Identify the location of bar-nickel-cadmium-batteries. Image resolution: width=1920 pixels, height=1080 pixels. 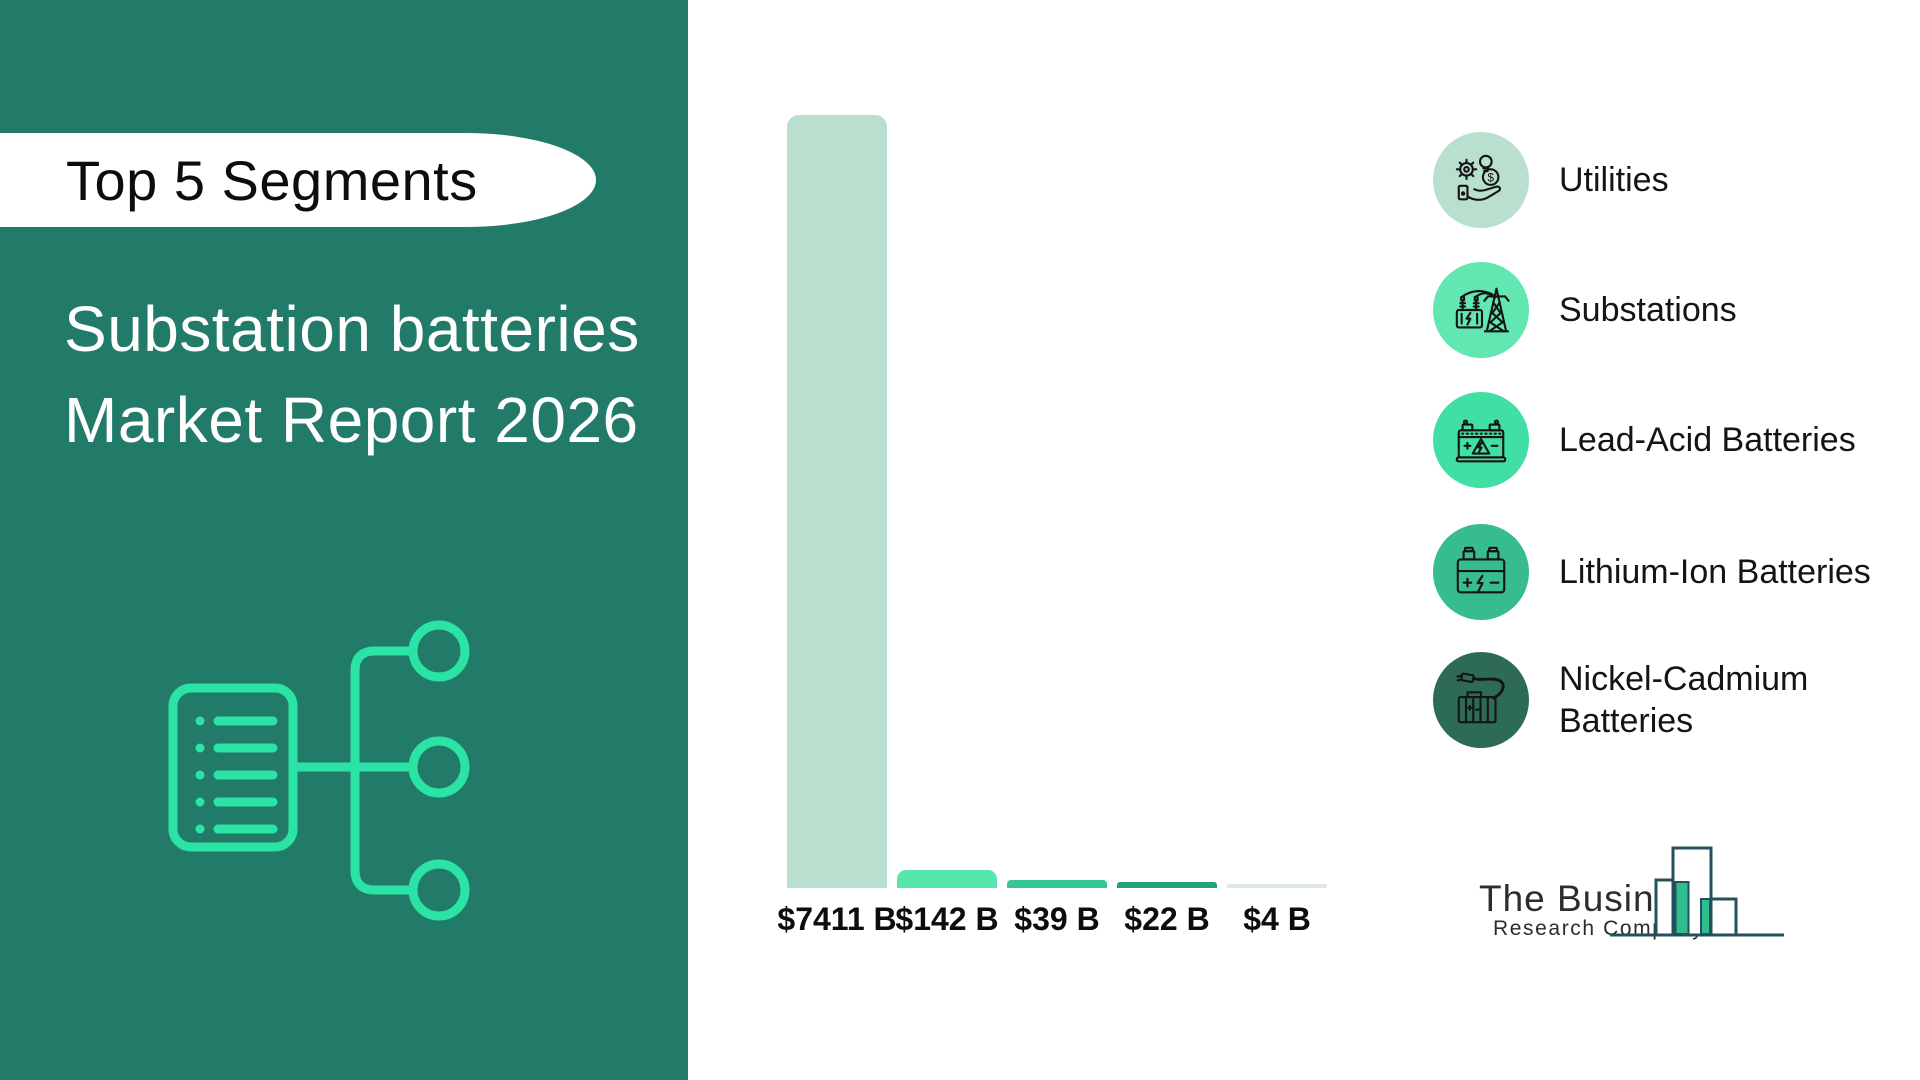
(1277, 886).